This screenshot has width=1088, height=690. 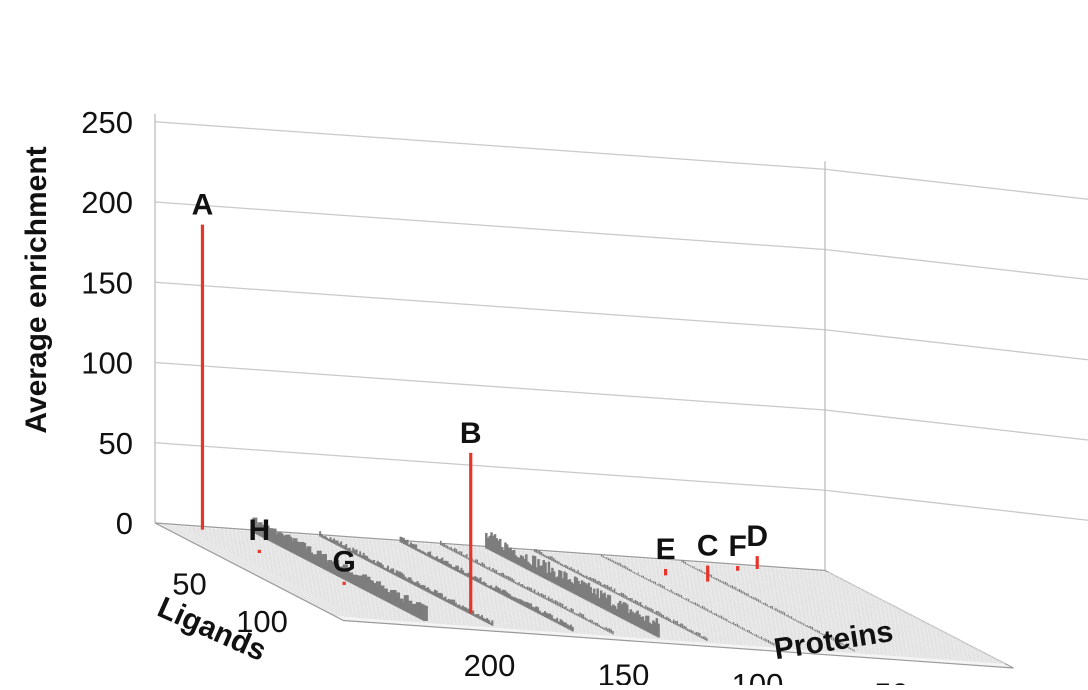 I want to click on x-tick-label: 100, so click(x=758, y=676).